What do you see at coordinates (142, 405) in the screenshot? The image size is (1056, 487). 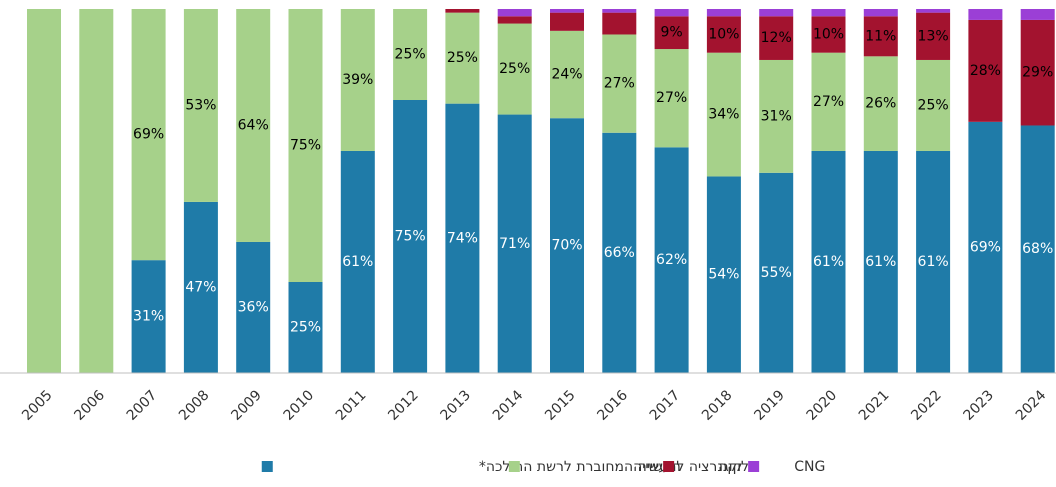 I see `x-tick-label: 2007` at bounding box center [142, 405].